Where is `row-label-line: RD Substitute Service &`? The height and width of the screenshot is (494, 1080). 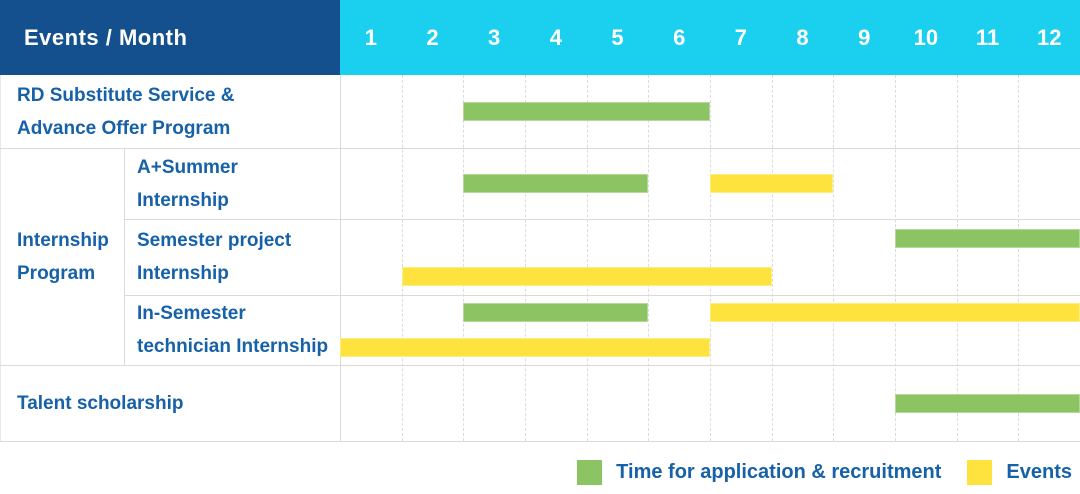
row-label-line: RD Substitute Service & is located at coordinates (126, 95).